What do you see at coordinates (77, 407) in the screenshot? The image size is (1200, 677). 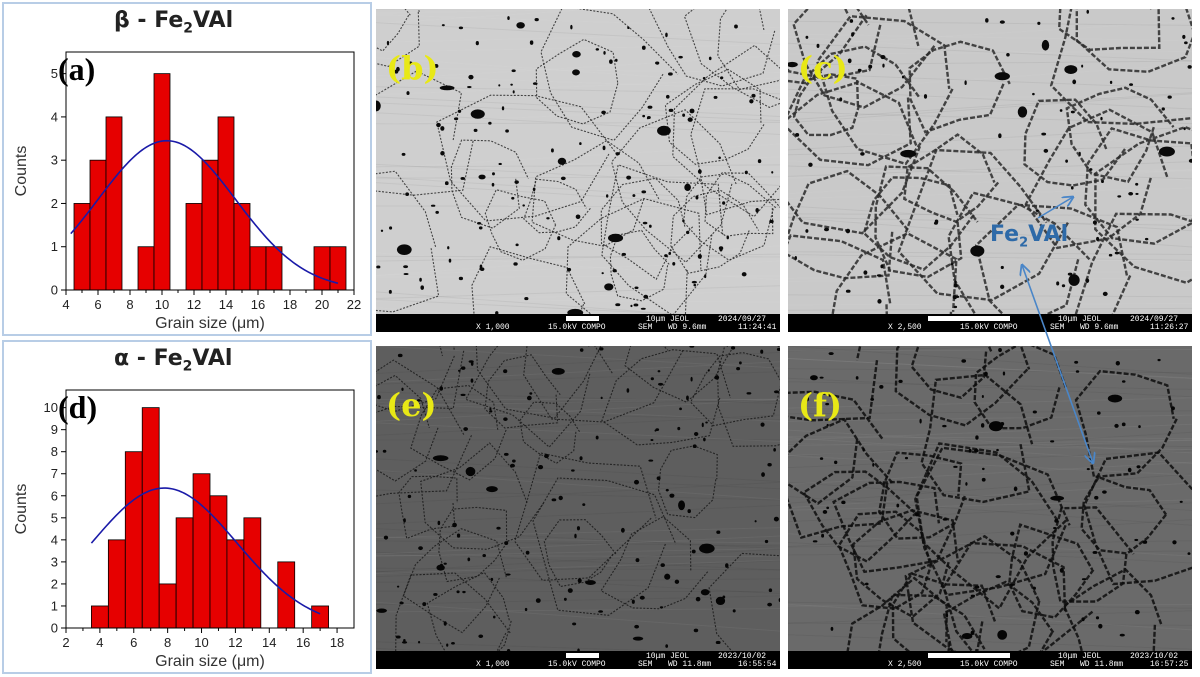 I see `histogram-alpha-panel-label: (d)` at bounding box center [77, 407].